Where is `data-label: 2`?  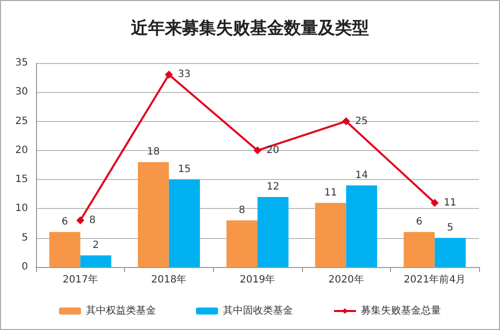
data-label: 2 is located at coordinates (95, 245).